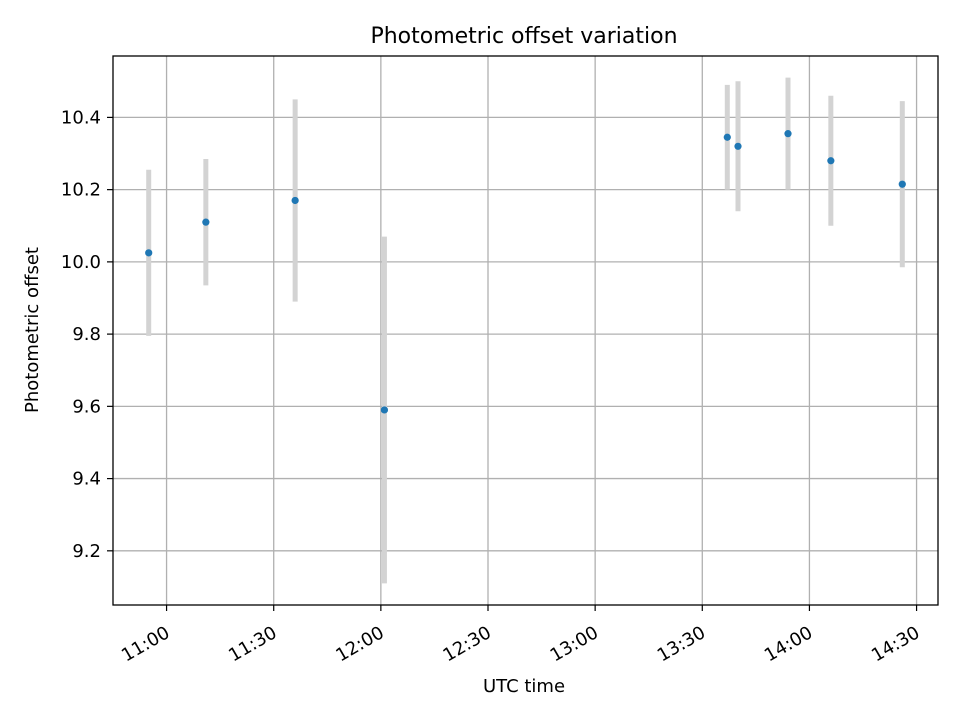 The image size is (960, 720). What do you see at coordinates (524, 686) in the screenshot?
I see `x-axis-label: UTC time` at bounding box center [524, 686].